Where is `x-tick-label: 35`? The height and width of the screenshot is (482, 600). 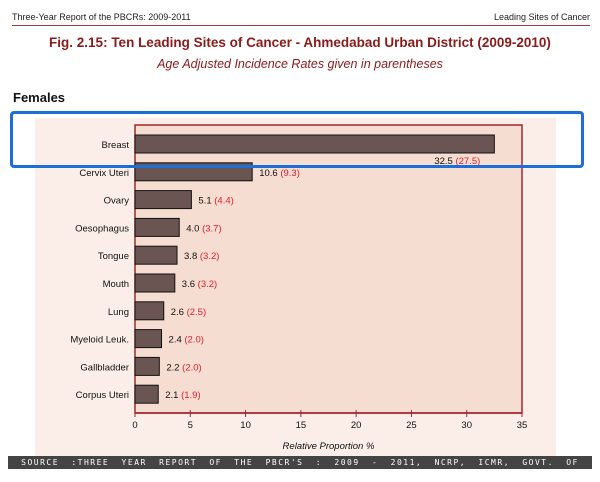
x-tick-label: 35 is located at coordinates (522, 425).